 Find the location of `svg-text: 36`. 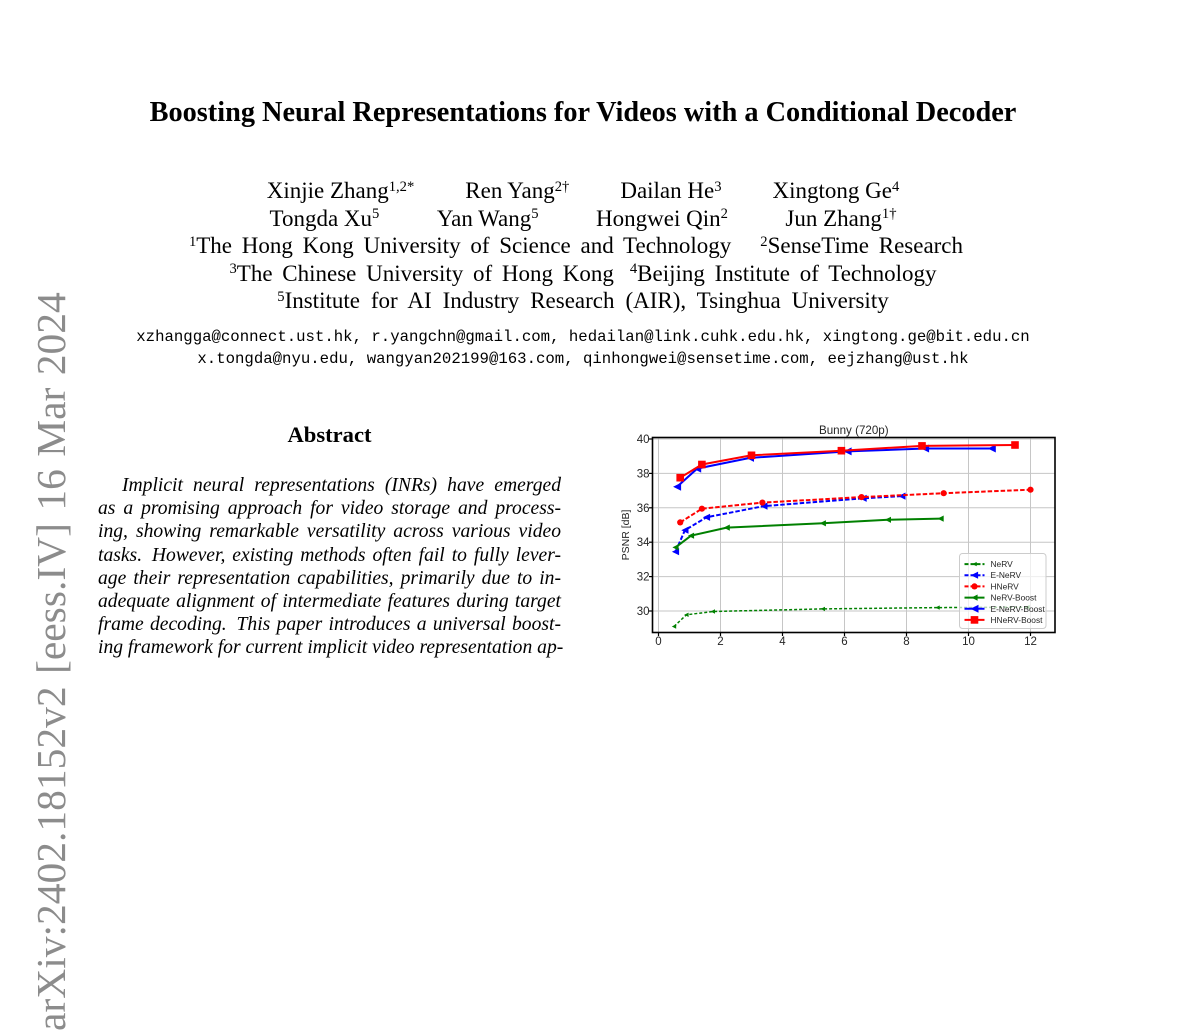

svg-text: 36 is located at coordinates (643, 509).